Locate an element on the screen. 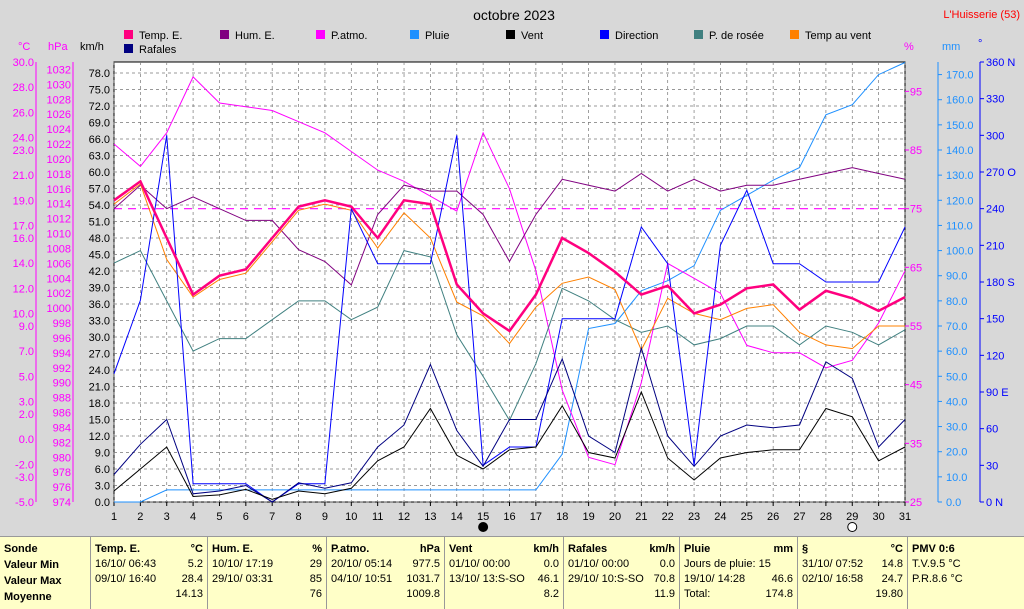 The width and height of the screenshot is (1024, 609). x-tick-label: 24 is located at coordinates (720, 517).